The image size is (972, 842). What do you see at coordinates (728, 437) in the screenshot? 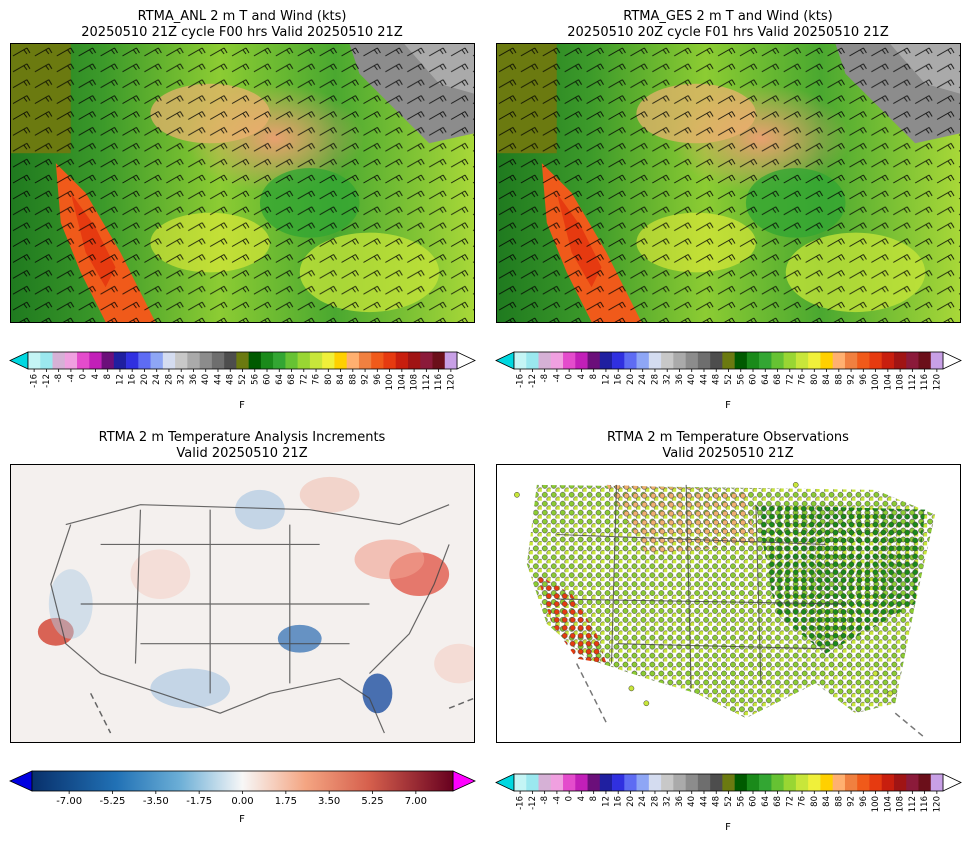
I see `panel-4-title-line1: RTMA 2 m Temperature Observations` at bounding box center [728, 437].